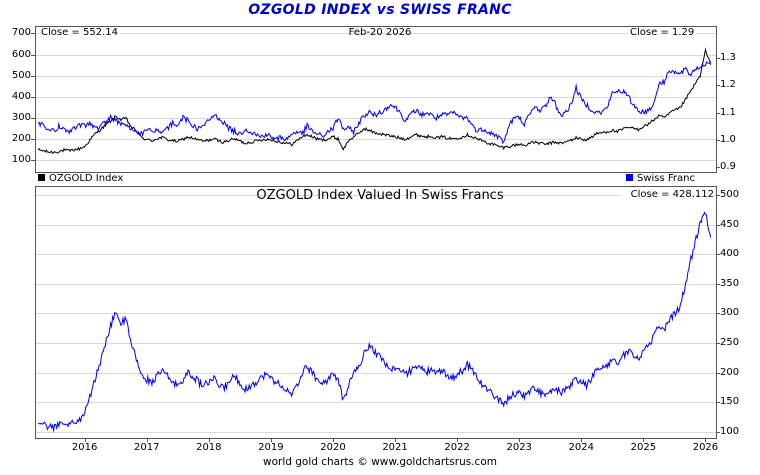 This screenshot has height=475, width=760. What do you see at coordinates (21, 33) in the screenshot?
I see `y-axis-tick-label: 700` at bounding box center [21, 33].